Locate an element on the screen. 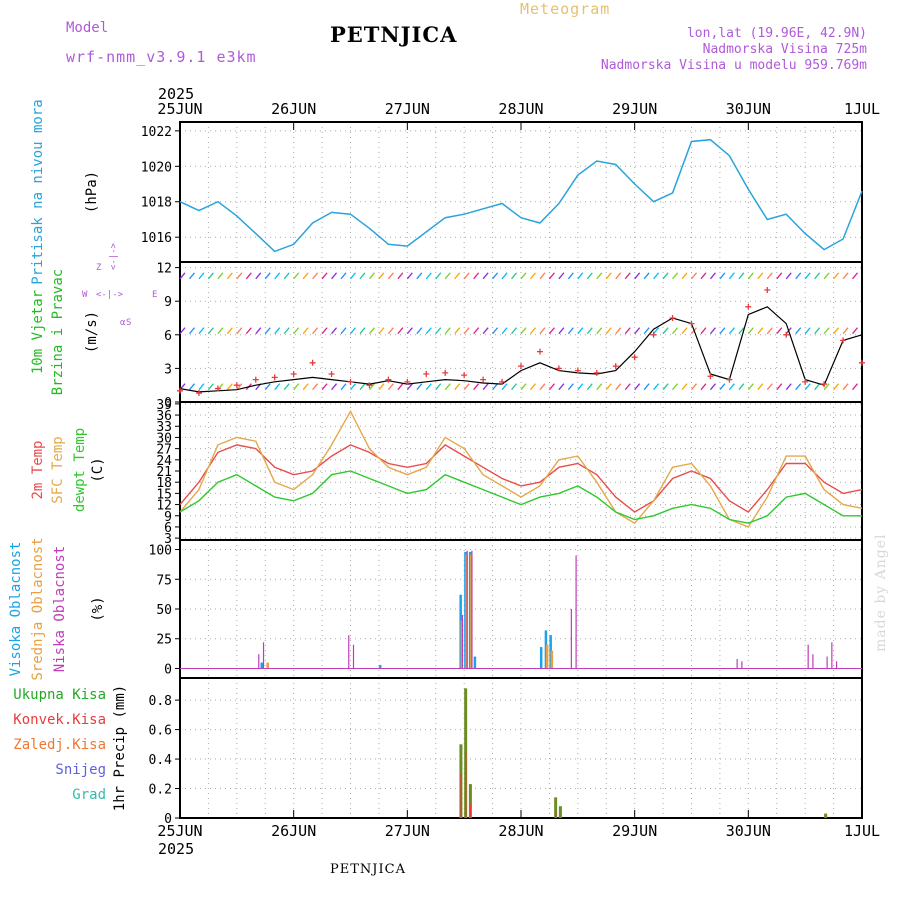  y-tick-label: 12 is located at coordinates (164, 506).